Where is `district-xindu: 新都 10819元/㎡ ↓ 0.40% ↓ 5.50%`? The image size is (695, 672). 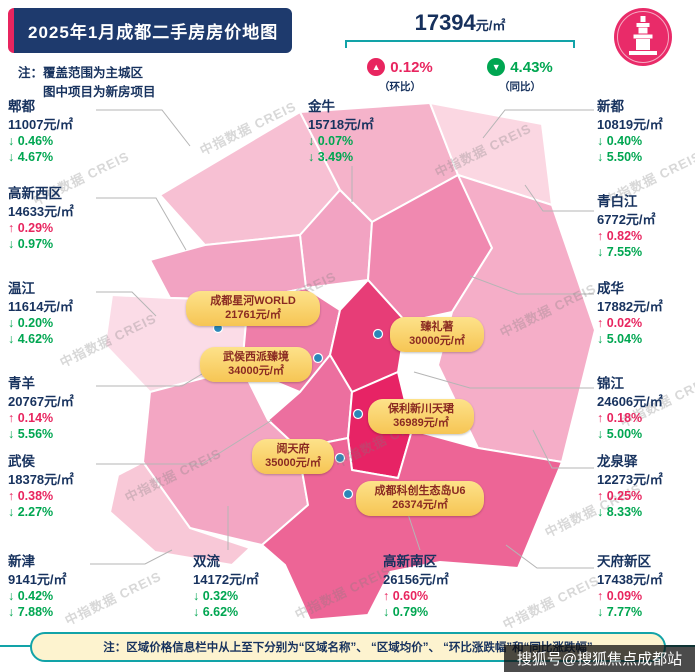
district-xindu: 新都 10819元/㎡ ↓ 0.40% ↓ 5.50% is located at coordinates (630, 132).